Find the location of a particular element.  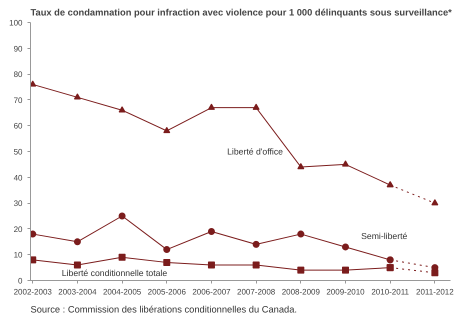

x-tick-label: 2002-2003 is located at coordinates (33, 292).